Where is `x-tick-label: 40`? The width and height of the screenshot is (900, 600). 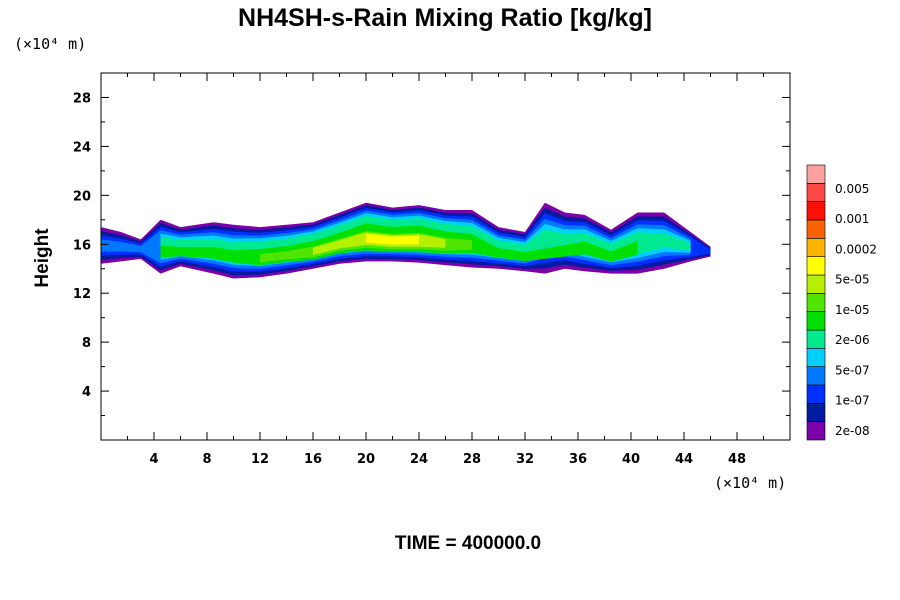 x-tick-label: 40 is located at coordinates (631, 459).